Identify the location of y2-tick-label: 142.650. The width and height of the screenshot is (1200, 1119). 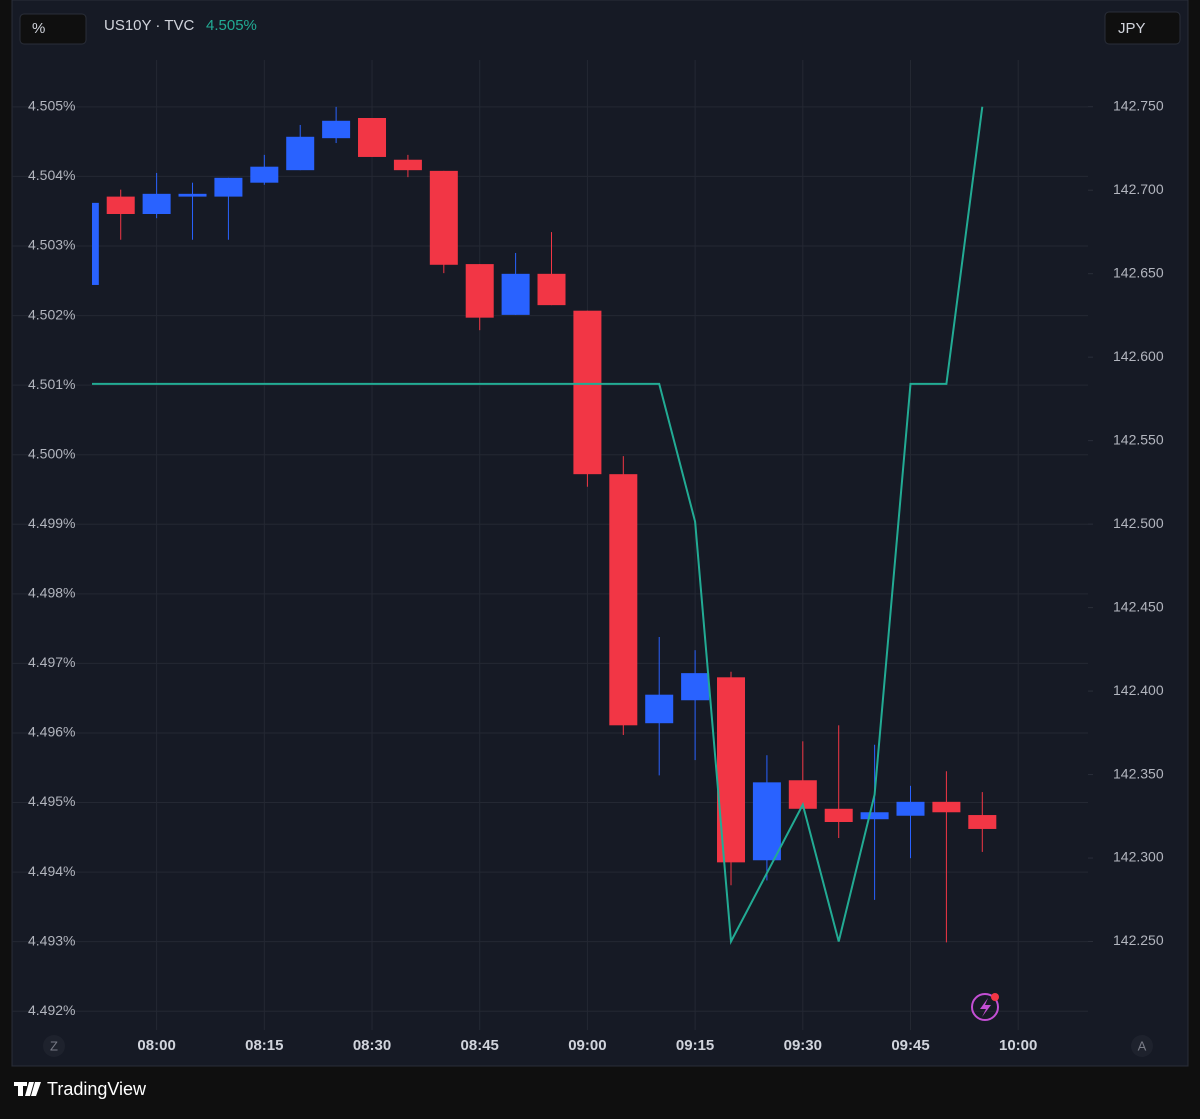
(1138, 272).